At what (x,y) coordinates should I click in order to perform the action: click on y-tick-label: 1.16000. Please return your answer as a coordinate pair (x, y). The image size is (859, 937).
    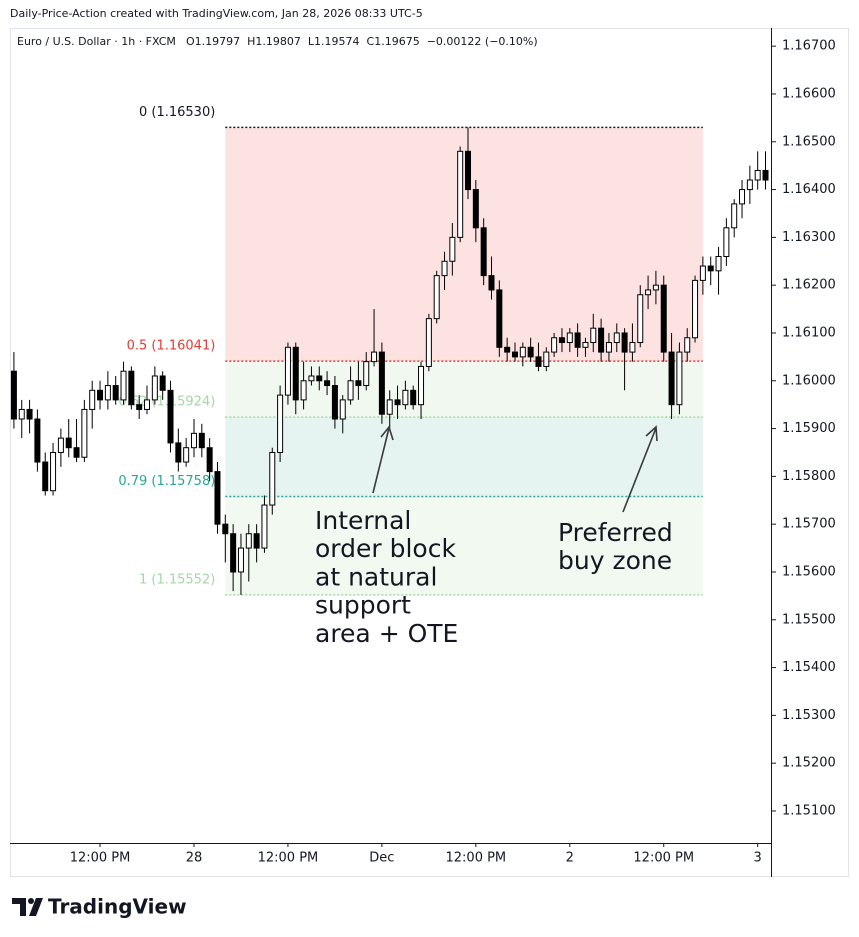
    Looking at the image, I should click on (809, 380).